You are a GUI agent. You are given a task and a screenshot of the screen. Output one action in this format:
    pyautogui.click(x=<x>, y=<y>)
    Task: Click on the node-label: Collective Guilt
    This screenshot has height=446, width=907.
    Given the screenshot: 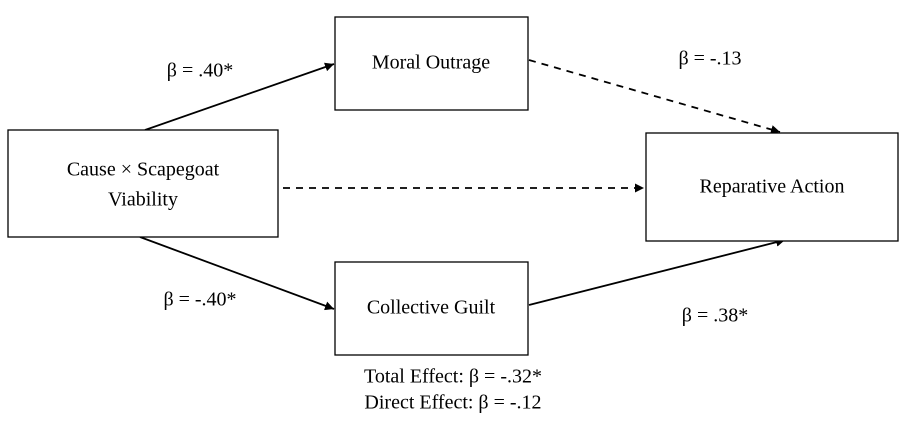 What is the action you would take?
    pyautogui.click(x=431, y=308)
    